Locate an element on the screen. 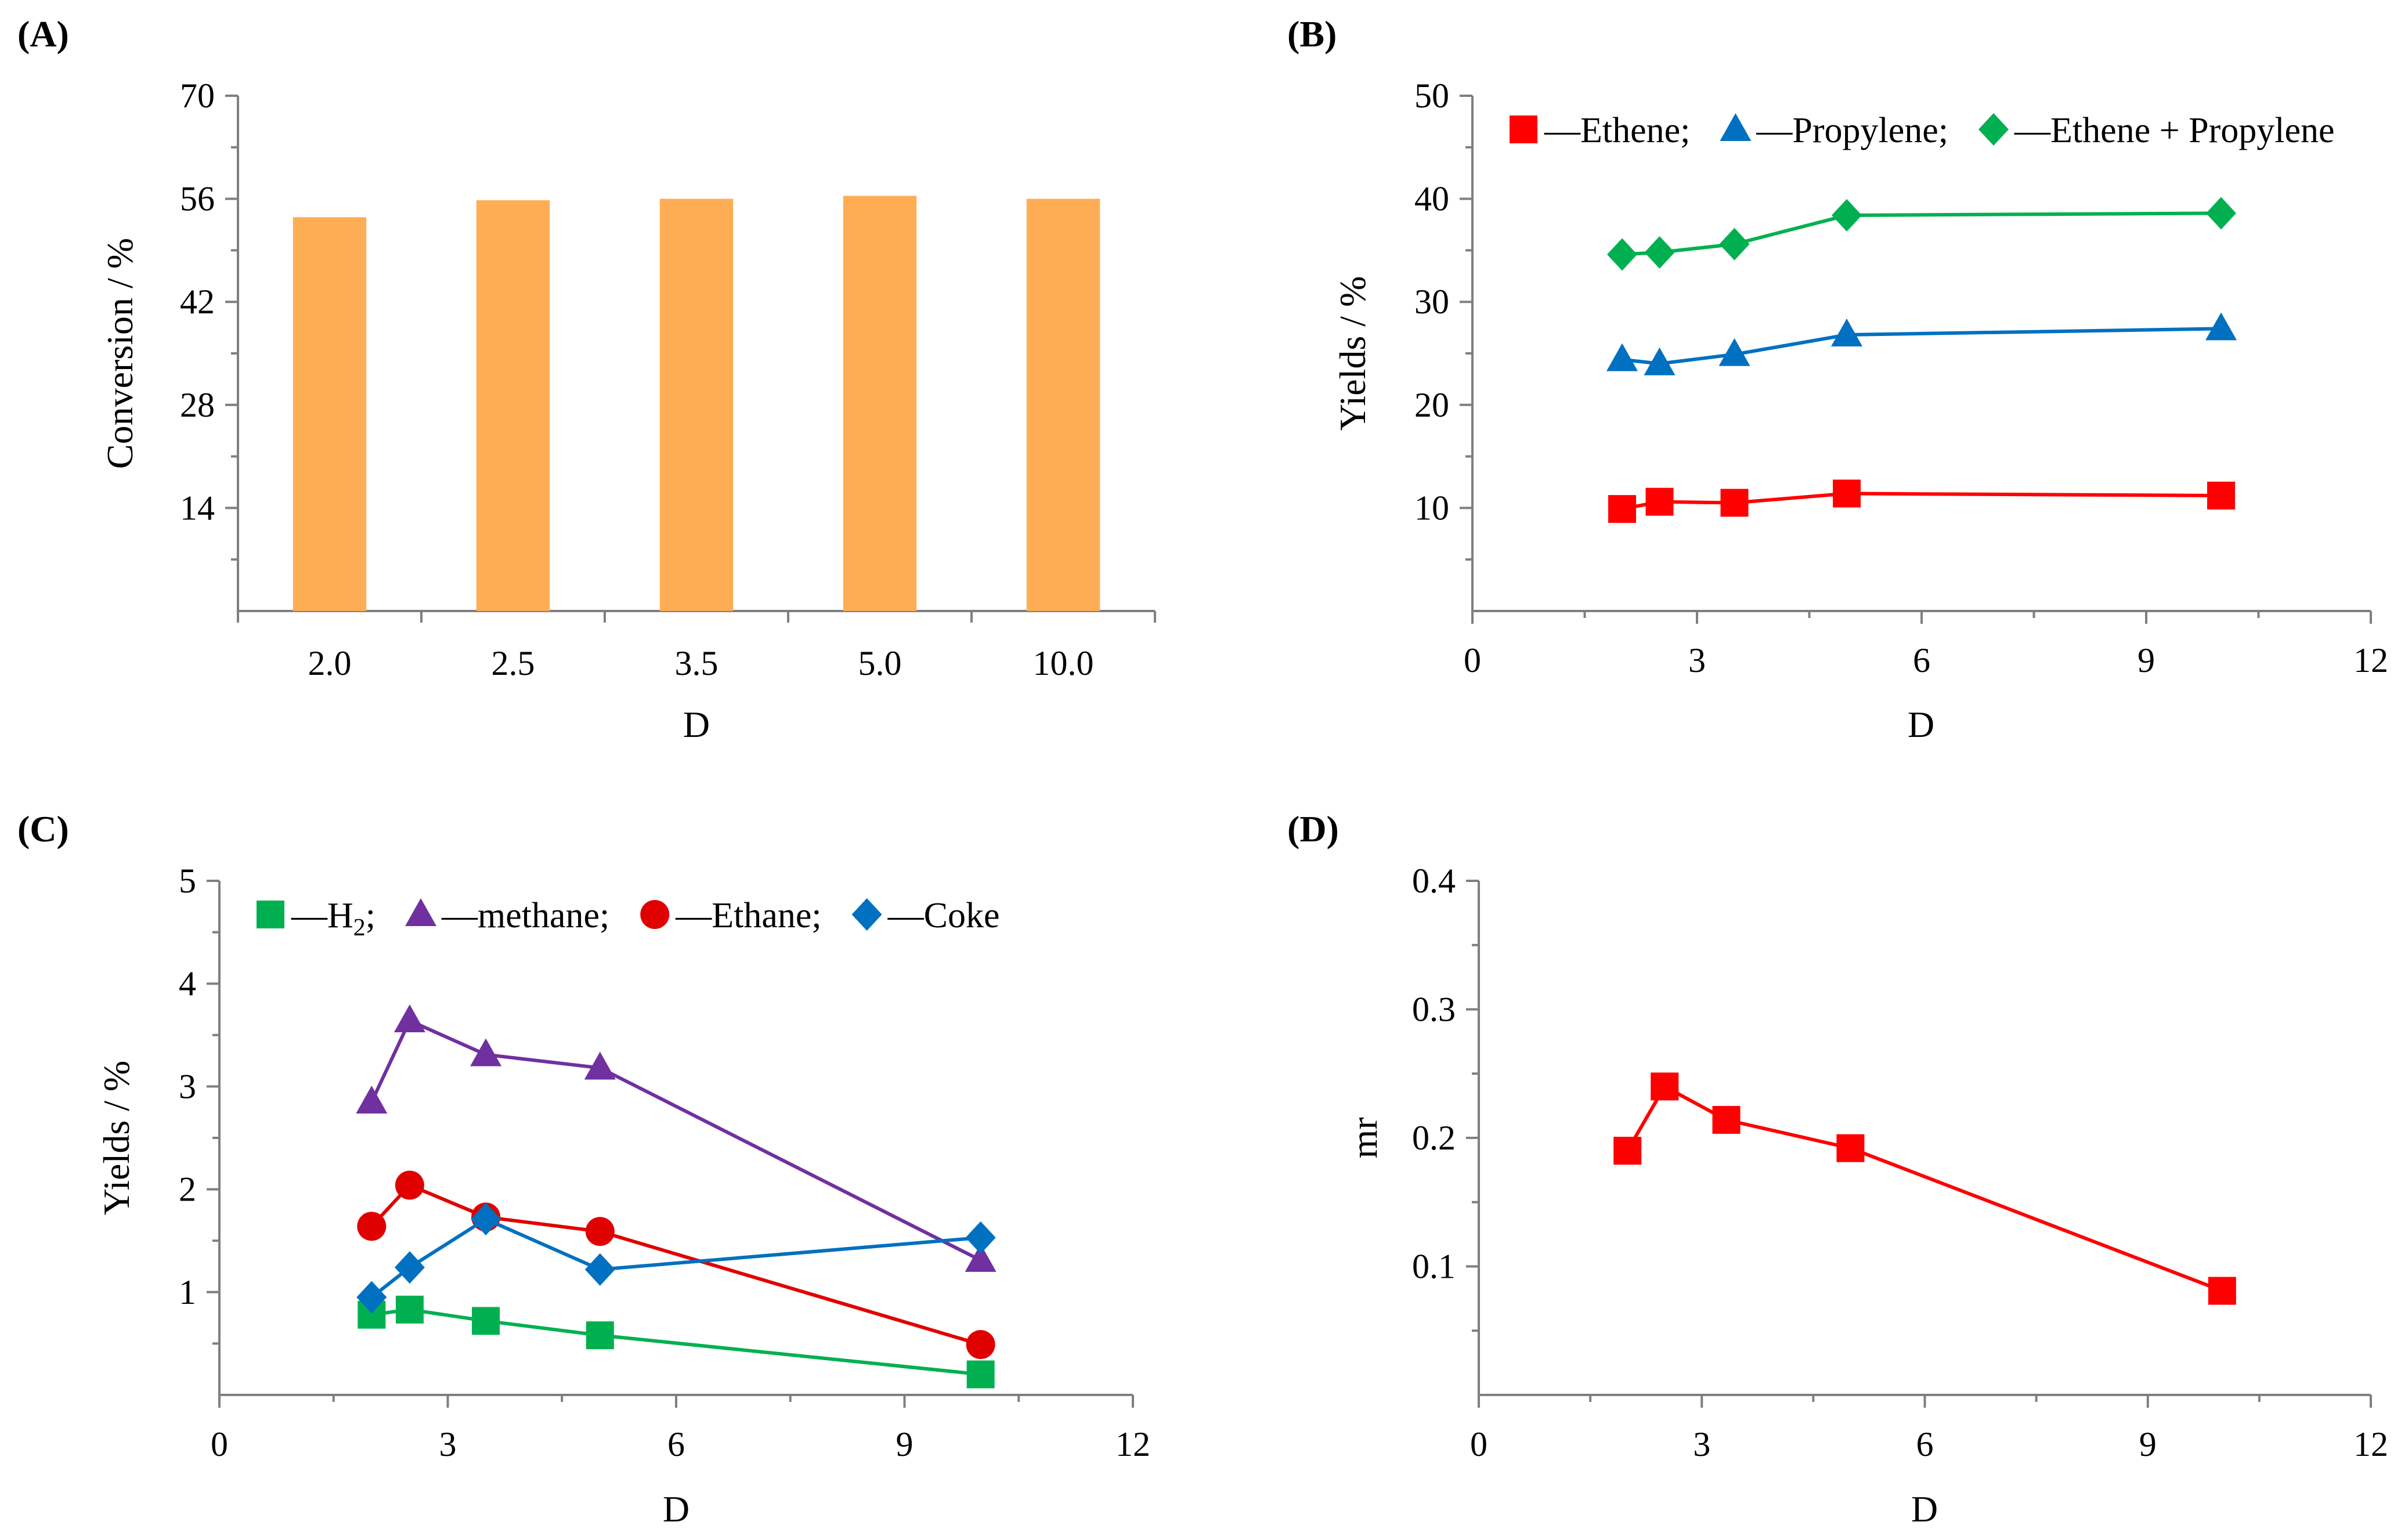 Image resolution: width=2401 pixels, height=1540 pixels. panel-label: (D) is located at coordinates (1313, 829).